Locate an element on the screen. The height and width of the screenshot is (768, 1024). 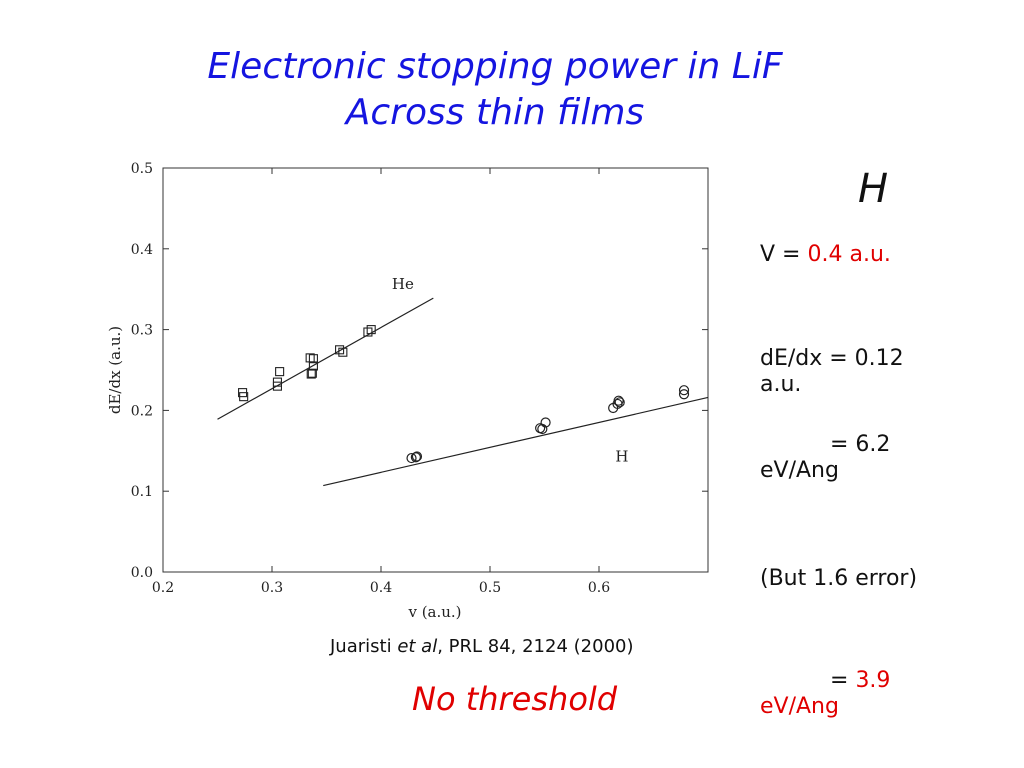
ev-unit: eV/Ang is located at coordinates (799, 470).